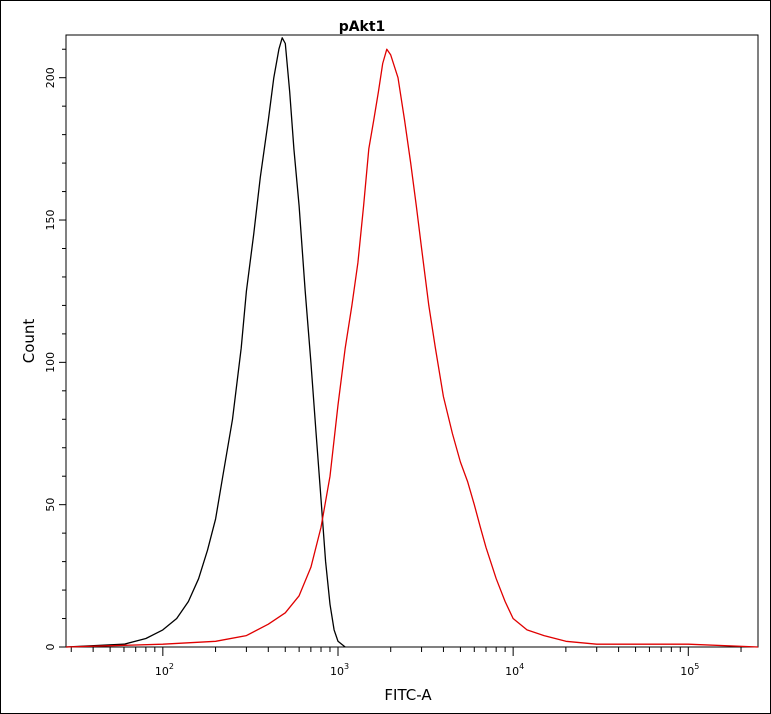 Image resolution: width=771 pixels, height=714 pixels. What do you see at coordinates (29, 341) in the screenshot?
I see `y-axis-label: Count` at bounding box center [29, 341].